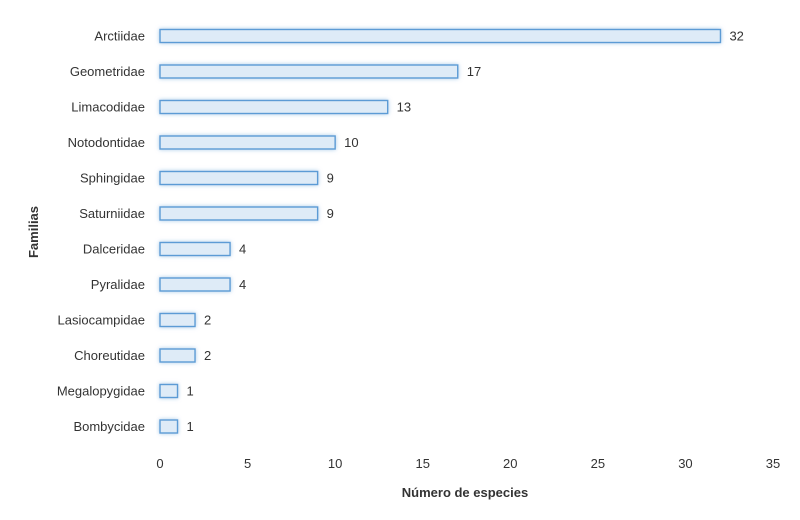  Describe the element at coordinates (510, 463) in the screenshot. I see `x-tick-label: 20` at that location.